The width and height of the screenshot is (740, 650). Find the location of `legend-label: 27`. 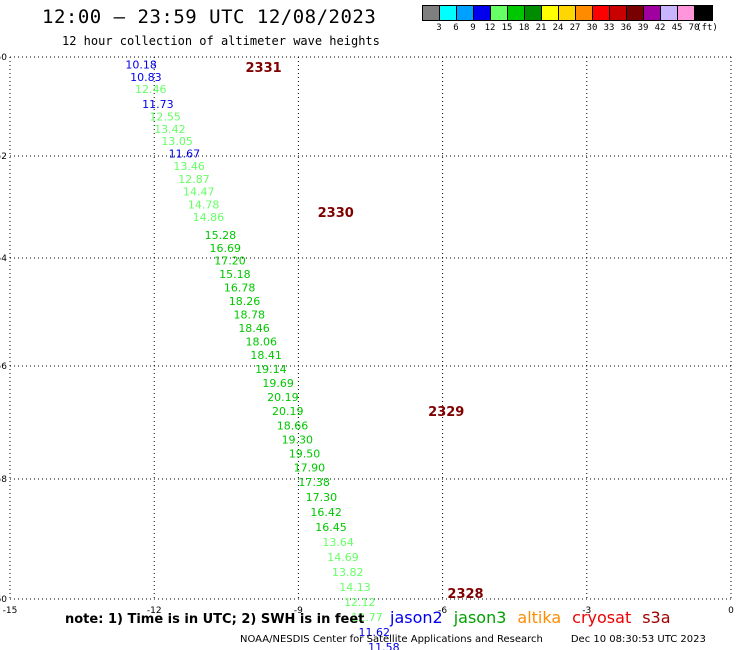

legend-label: 27 is located at coordinates (575, 28).